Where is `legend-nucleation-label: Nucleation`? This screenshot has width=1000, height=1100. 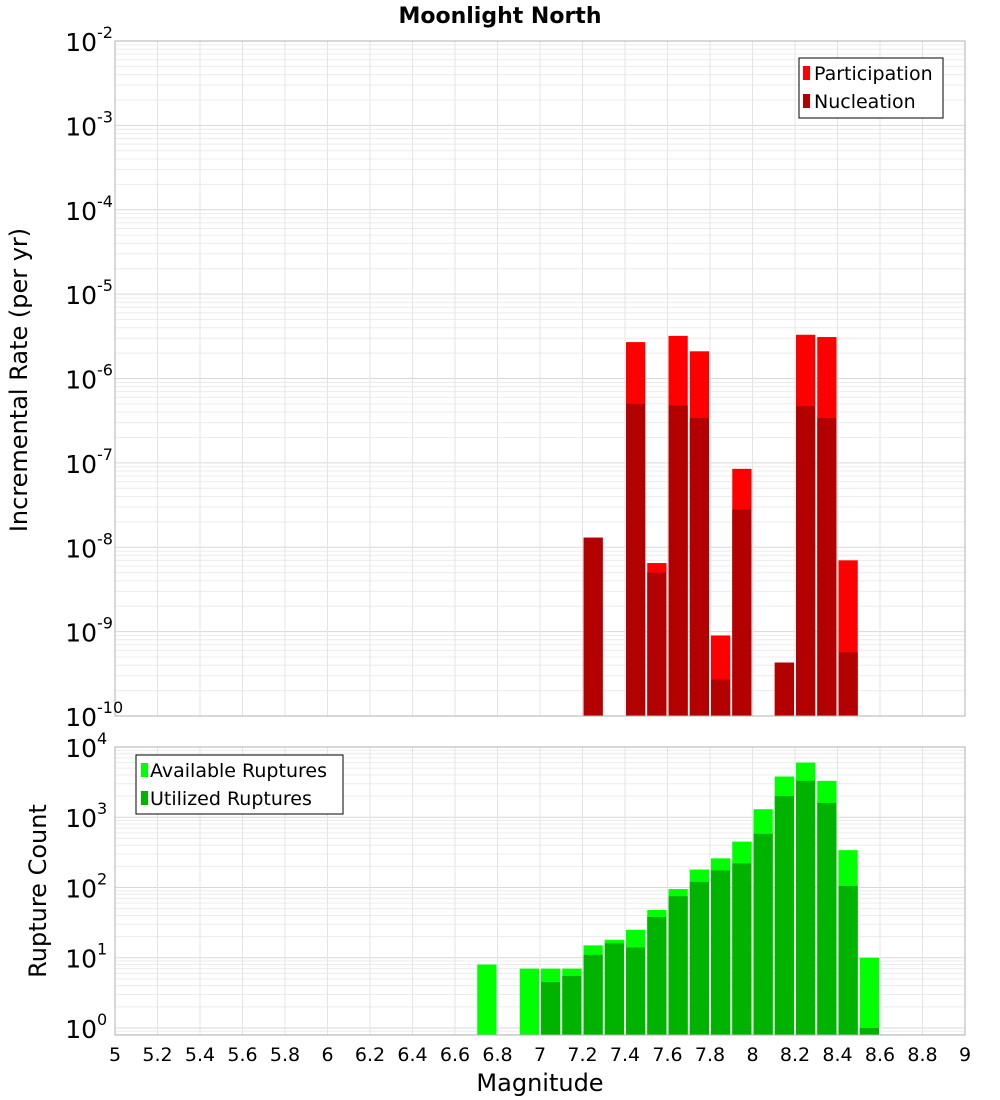 legend-nucleation-label: Nucleation is located at coordinates (865, 102).